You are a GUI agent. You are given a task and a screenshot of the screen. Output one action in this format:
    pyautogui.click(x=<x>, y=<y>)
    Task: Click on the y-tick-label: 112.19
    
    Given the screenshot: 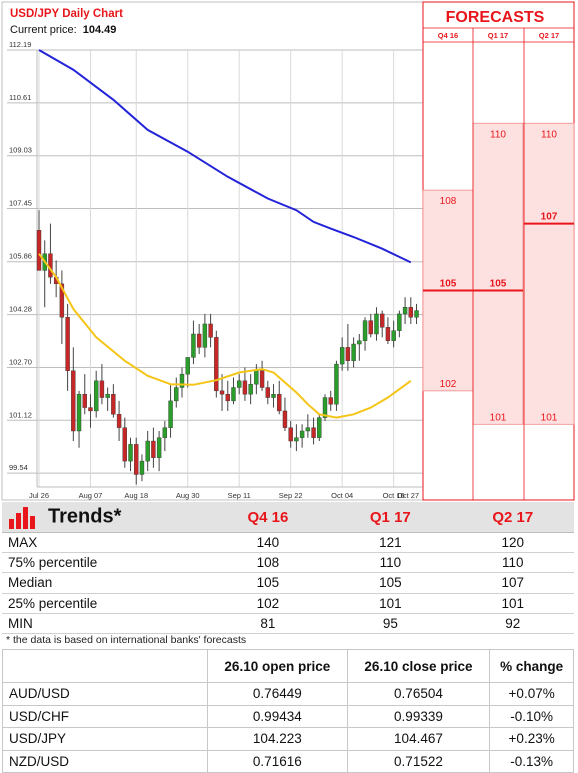 What is the action you would take?
    pyautogui.click(x=20, y=44)
    